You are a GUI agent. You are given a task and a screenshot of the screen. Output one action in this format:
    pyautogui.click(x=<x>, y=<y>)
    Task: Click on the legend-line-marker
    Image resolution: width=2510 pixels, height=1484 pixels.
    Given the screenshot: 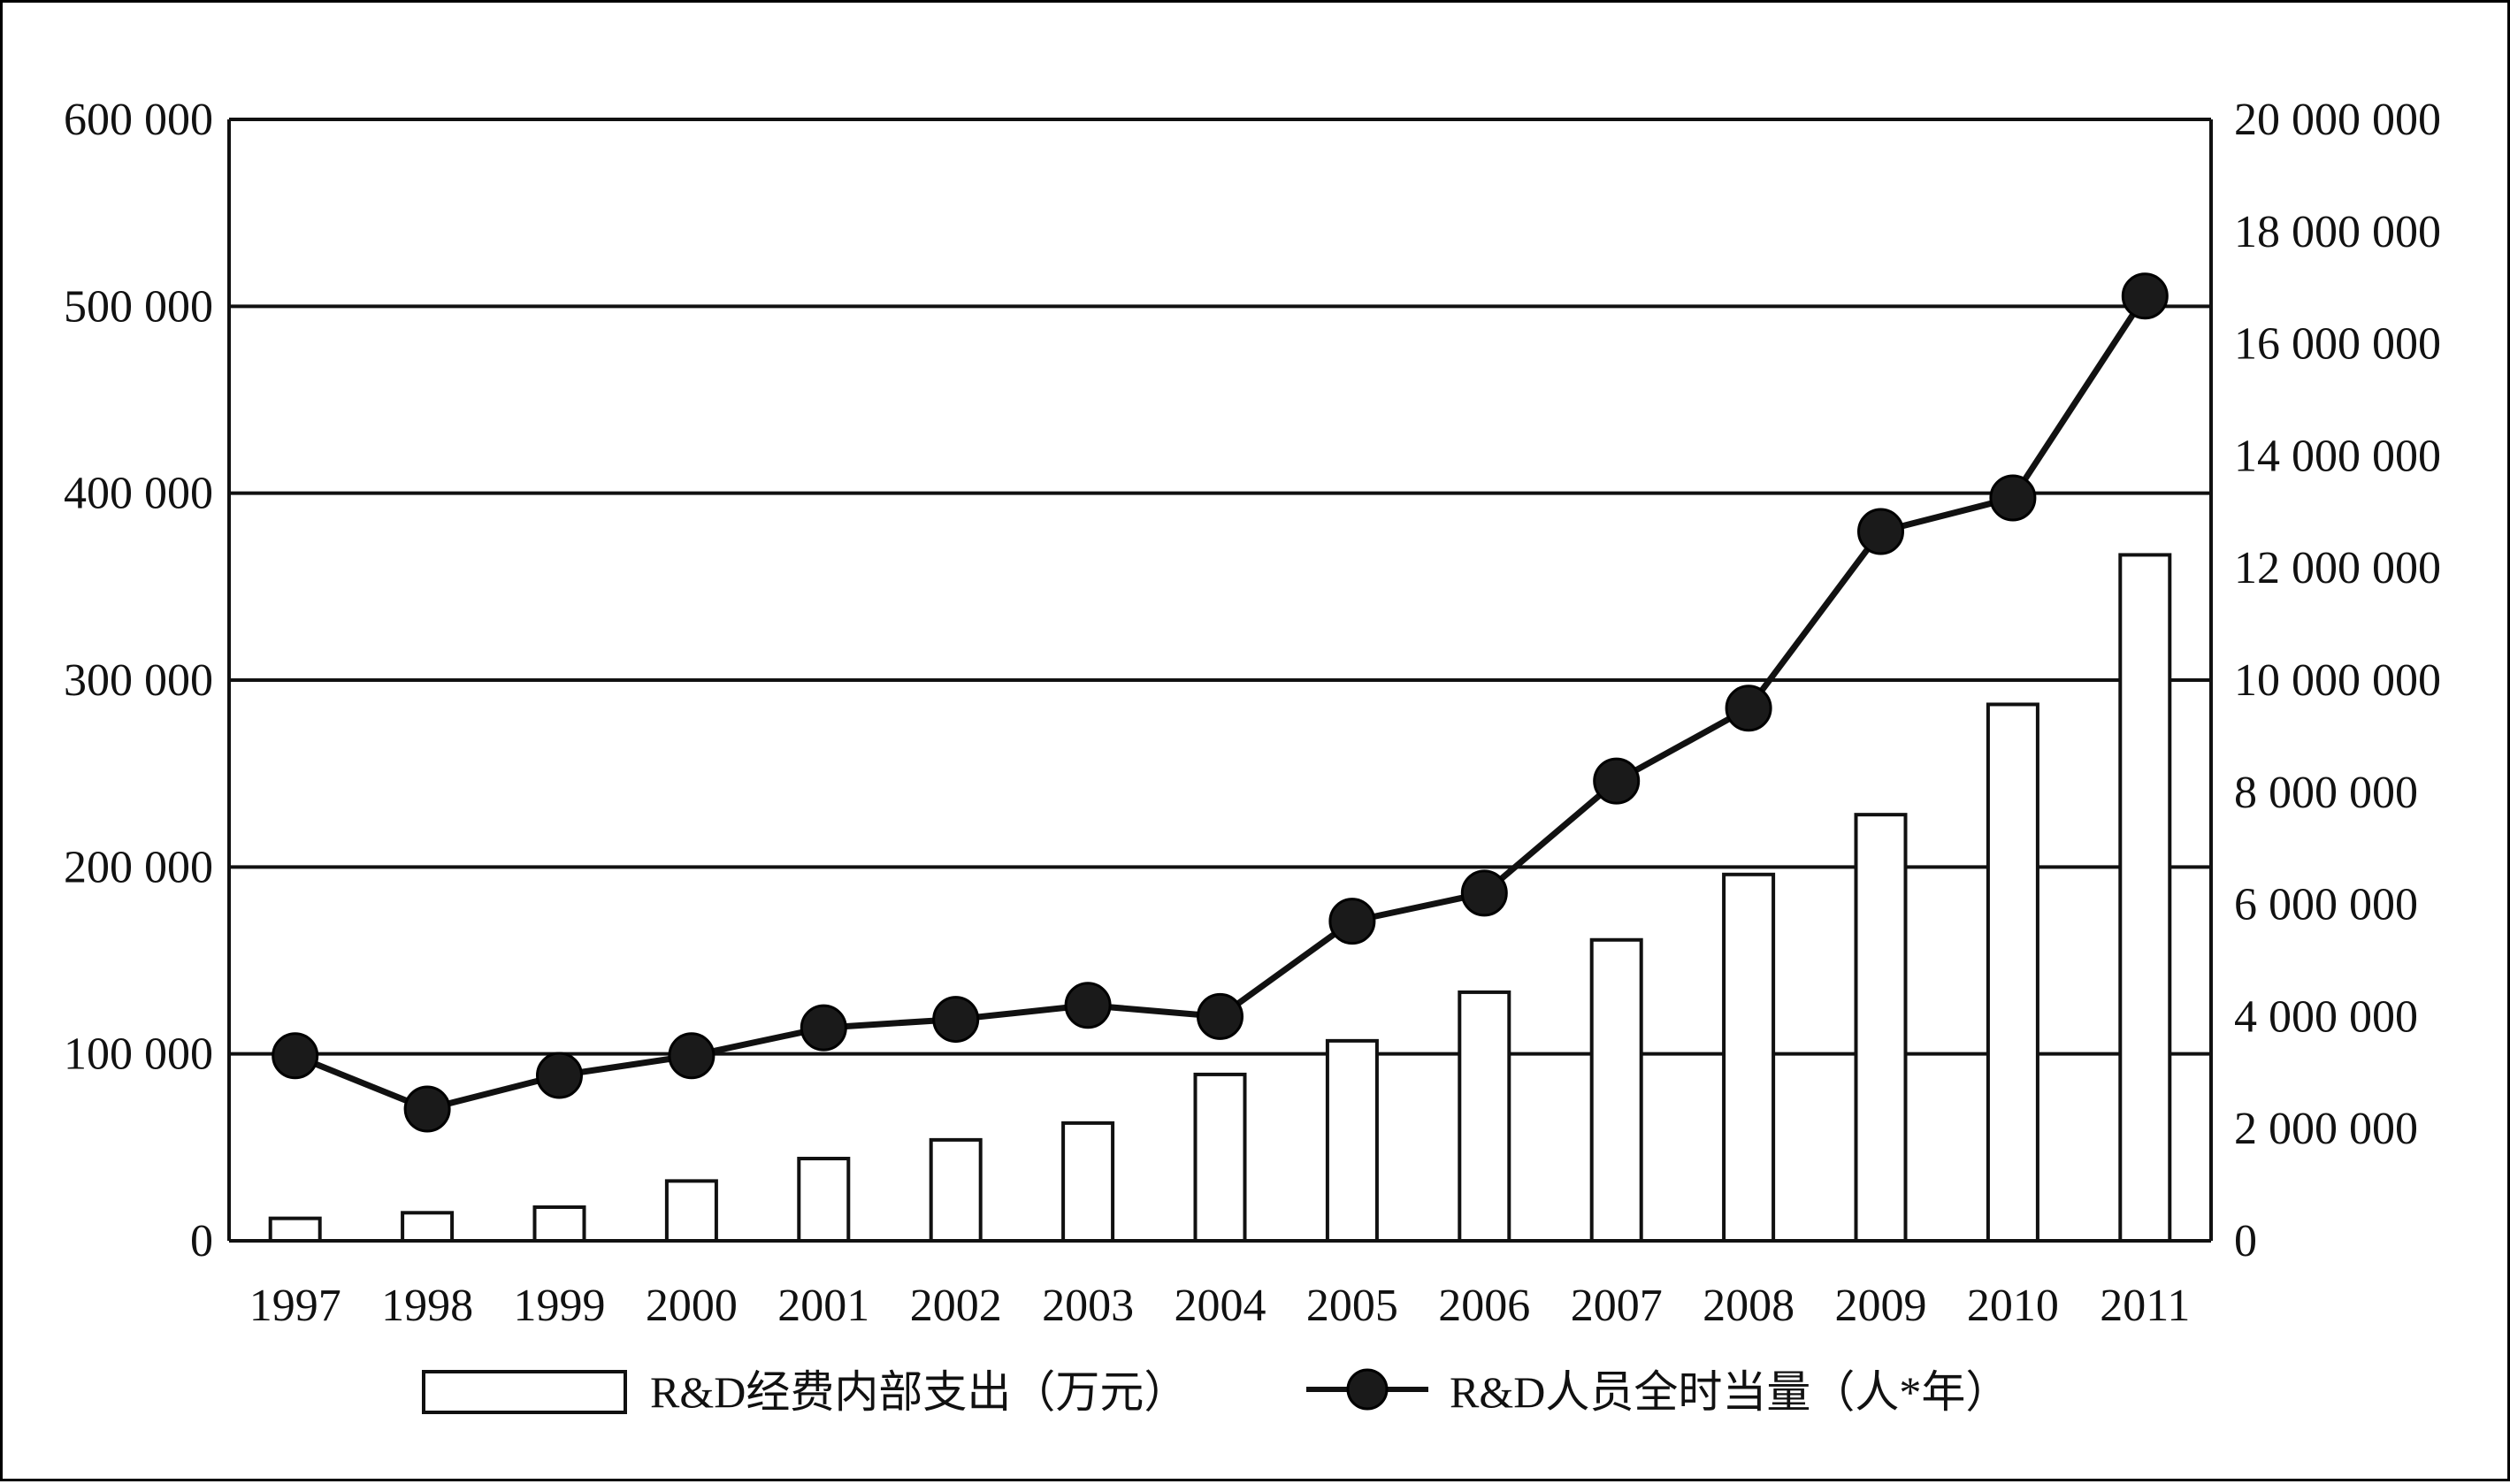 What is the action you would take?
    pyautogui.click(x=1367, y=1389)
    